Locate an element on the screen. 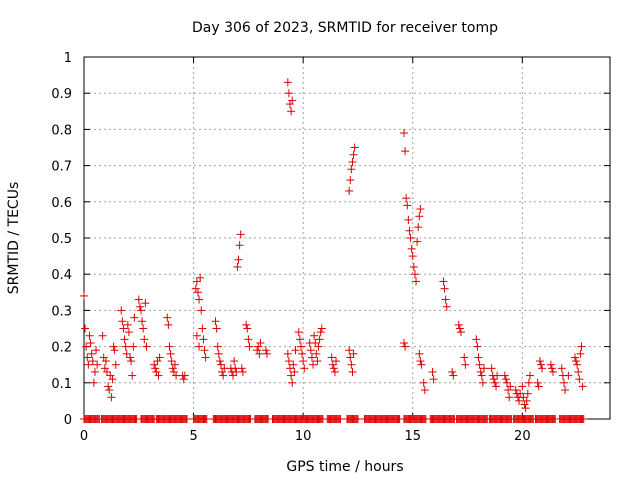 The width and height of the screenshot is (640, 480). x-tick-label: 0 is located at coordinates (84, 436).